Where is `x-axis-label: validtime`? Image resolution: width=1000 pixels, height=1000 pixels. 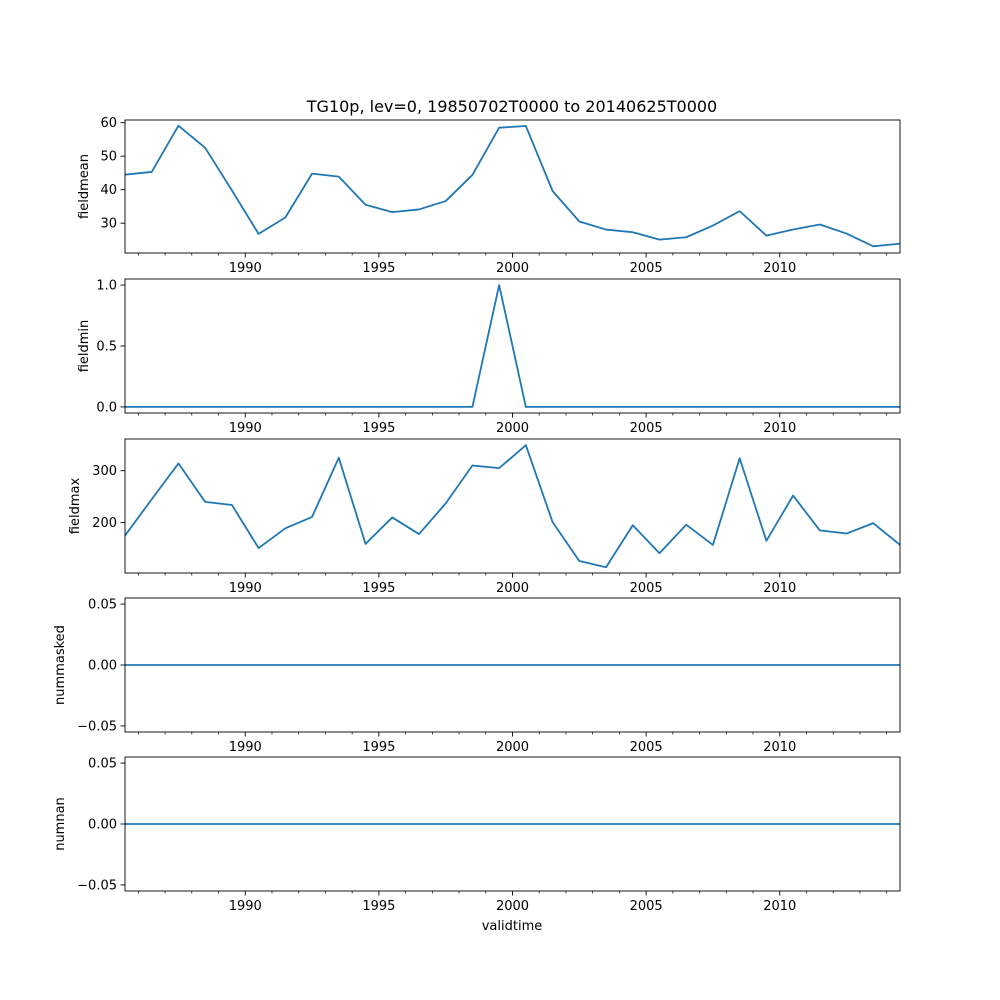 x-axis-label: validtime is located at coordinates (512, 926).